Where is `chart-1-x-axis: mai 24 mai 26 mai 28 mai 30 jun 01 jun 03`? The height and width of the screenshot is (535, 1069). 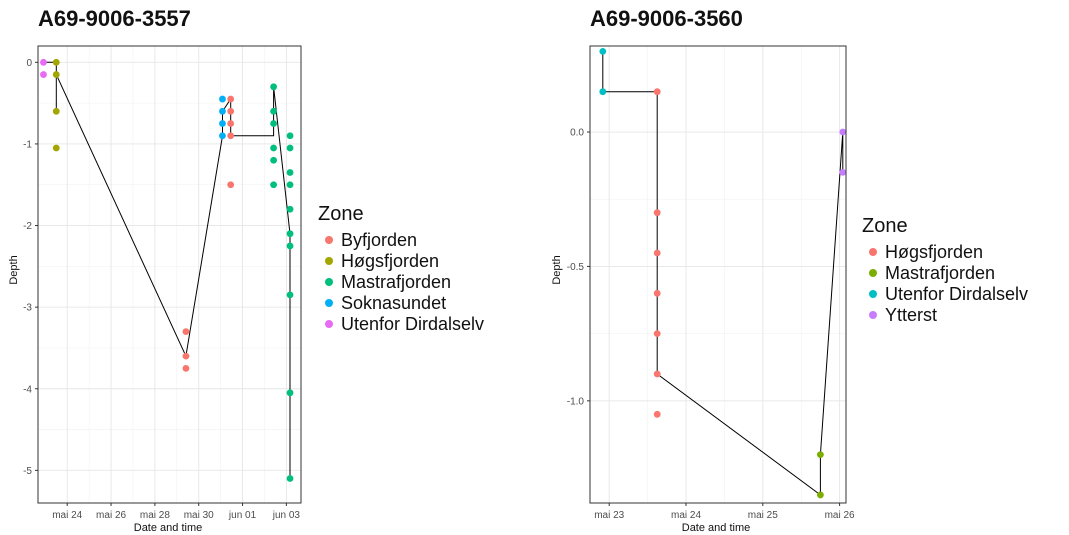 chart-1-x-axis: mai 24 mai 26 mai 28 mai 30 jun 01 jun 03 is located at coordinates (176, 512).